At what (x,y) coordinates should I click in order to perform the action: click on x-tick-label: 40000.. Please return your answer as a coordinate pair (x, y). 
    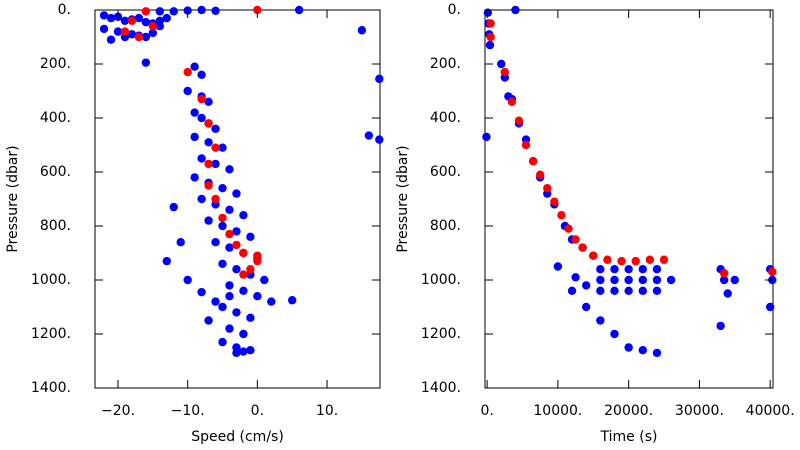
    Looking at the image, I should click on (770, 411).